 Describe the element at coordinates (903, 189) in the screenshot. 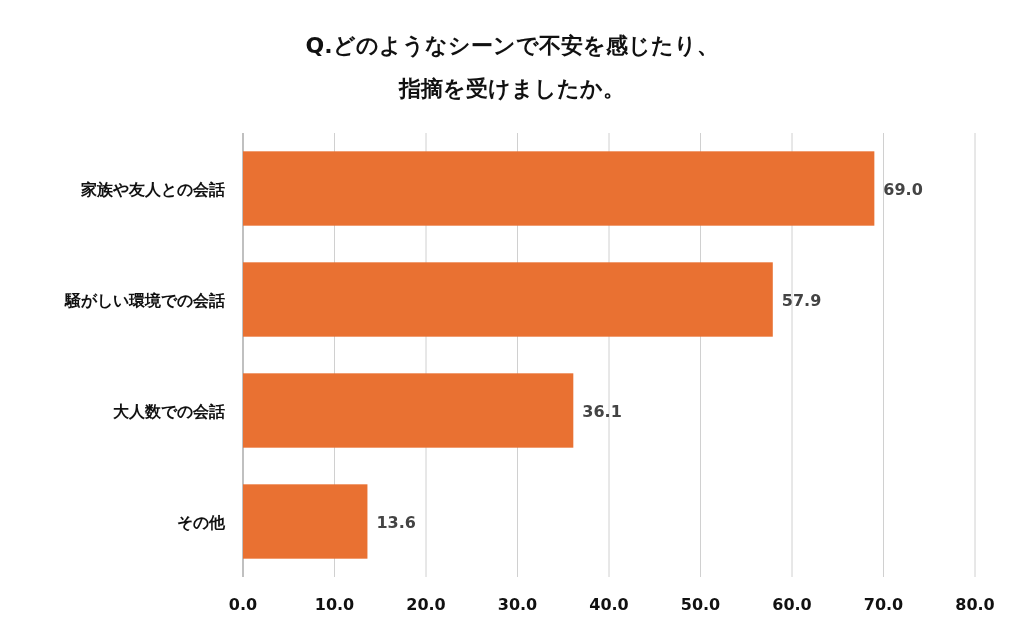

I see `data-label: 69.0` at that location.